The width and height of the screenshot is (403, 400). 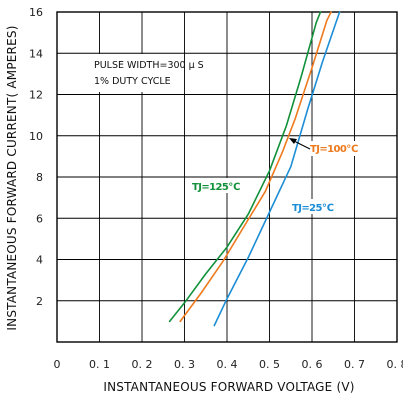 I want to click on x-tick-label: 0. 7, so click(x=354, y=364).